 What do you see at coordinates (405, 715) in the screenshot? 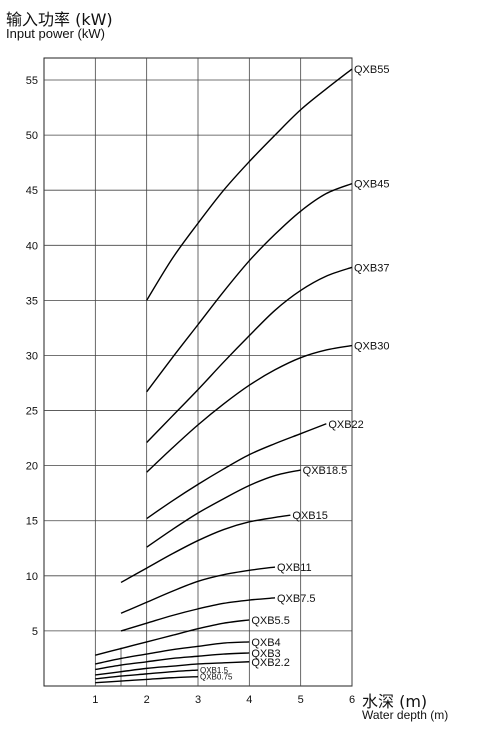
I see `x-axis-title: Water depth (m)` at bounding box center [405, 715].